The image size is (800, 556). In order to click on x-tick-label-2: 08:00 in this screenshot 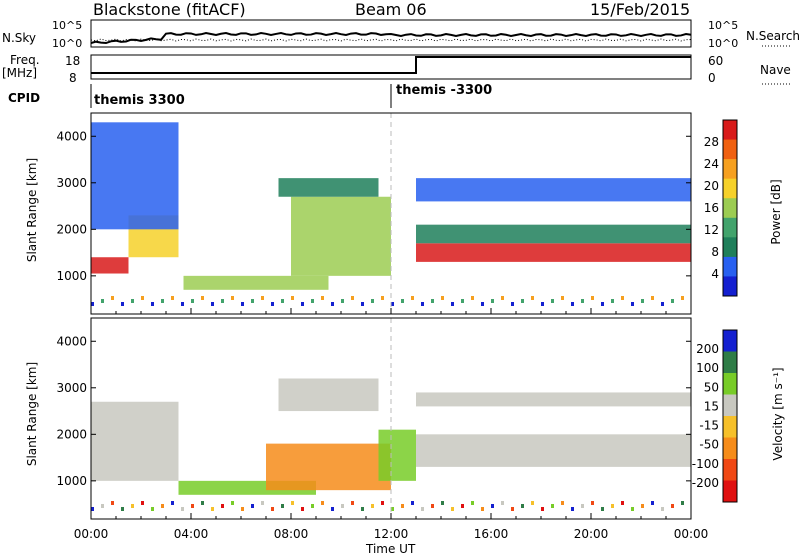, I will do `click(291, 534)`.